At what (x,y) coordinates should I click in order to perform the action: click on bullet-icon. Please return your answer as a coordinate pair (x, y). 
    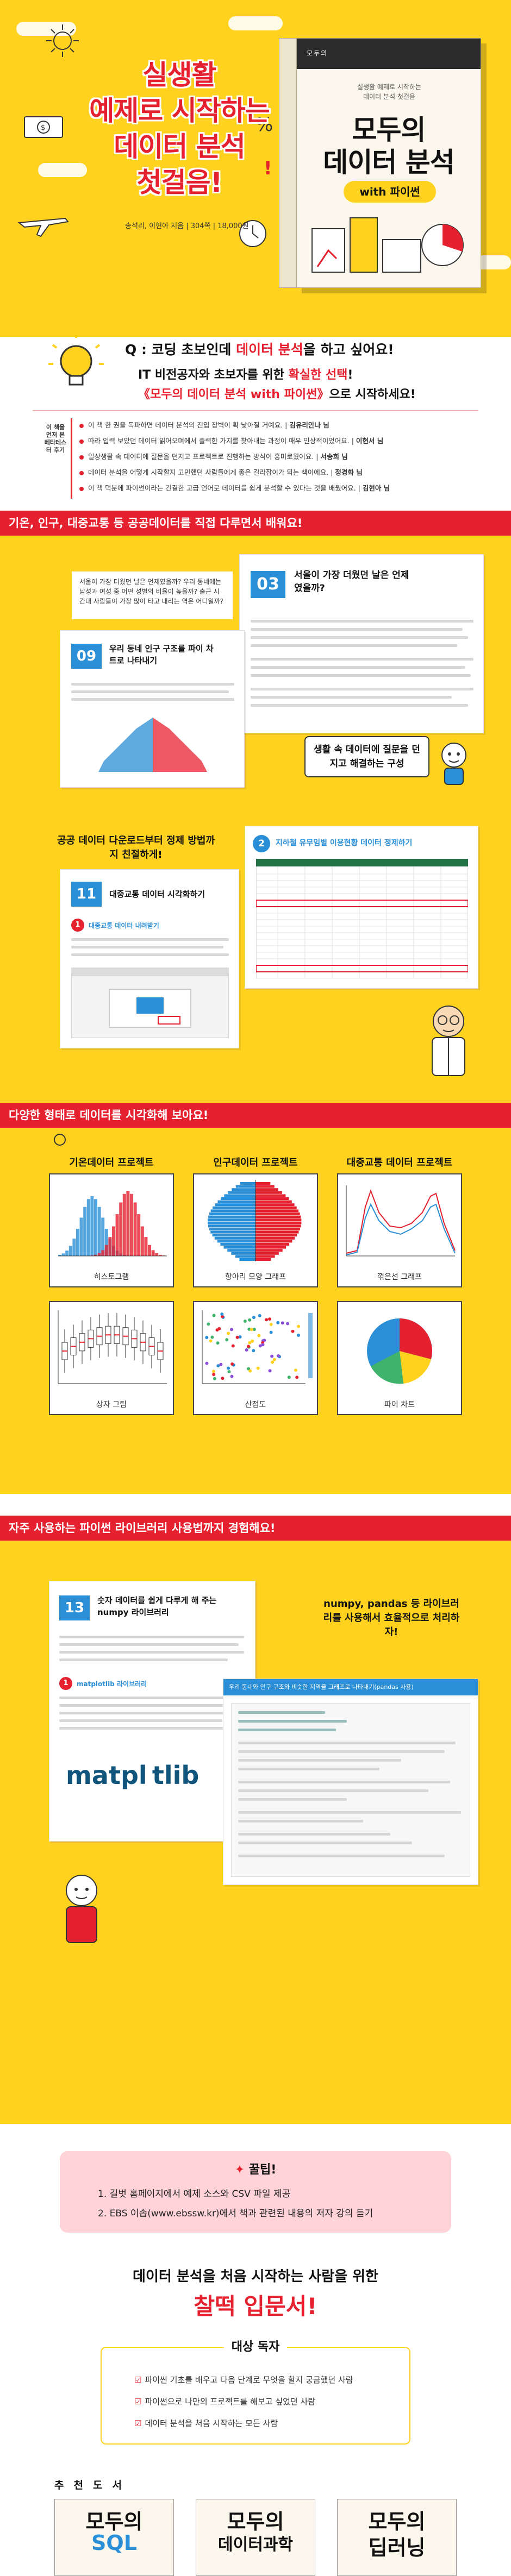
    Looking at the image, I should click on (81, 441).